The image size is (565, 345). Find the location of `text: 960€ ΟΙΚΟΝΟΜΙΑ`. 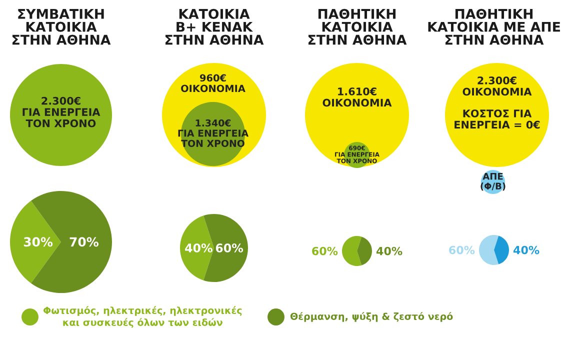

text: 960€ ΟΙΚΟΝΟΜΙΑ is located at coordinates (213, 83).